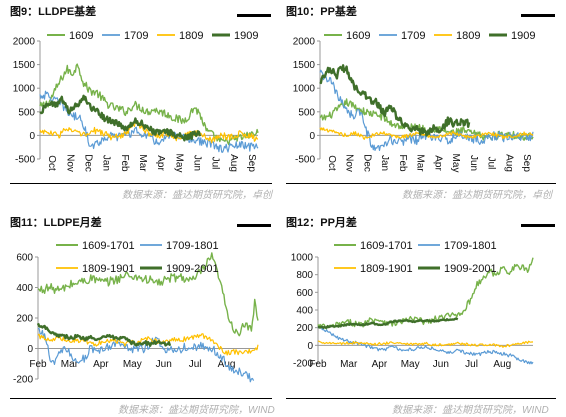 This screenshot has height=417, width=566. Describe the element at coordinates (23, 380) in the screenshot. I see `y-tick-label: -200` at that location.